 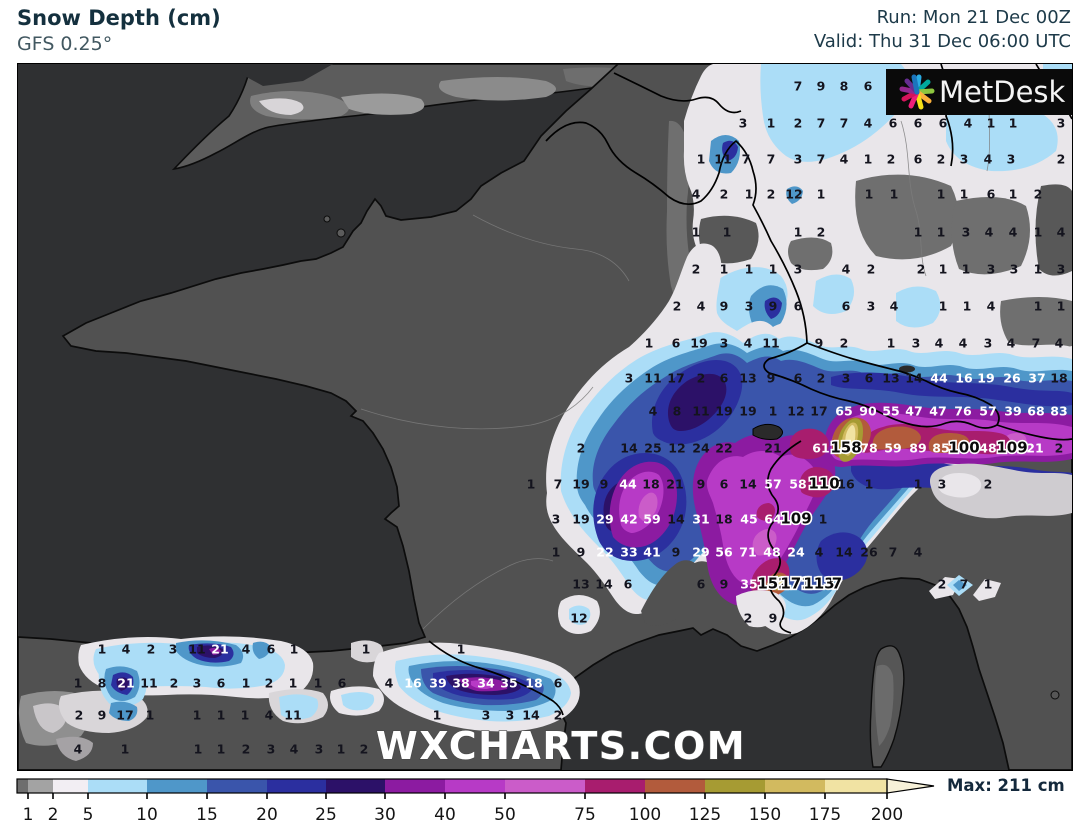 What do you see at coordinates (628, 519) in the screenshot?
I see `map-value: 42` at bounding box center [628, 519].